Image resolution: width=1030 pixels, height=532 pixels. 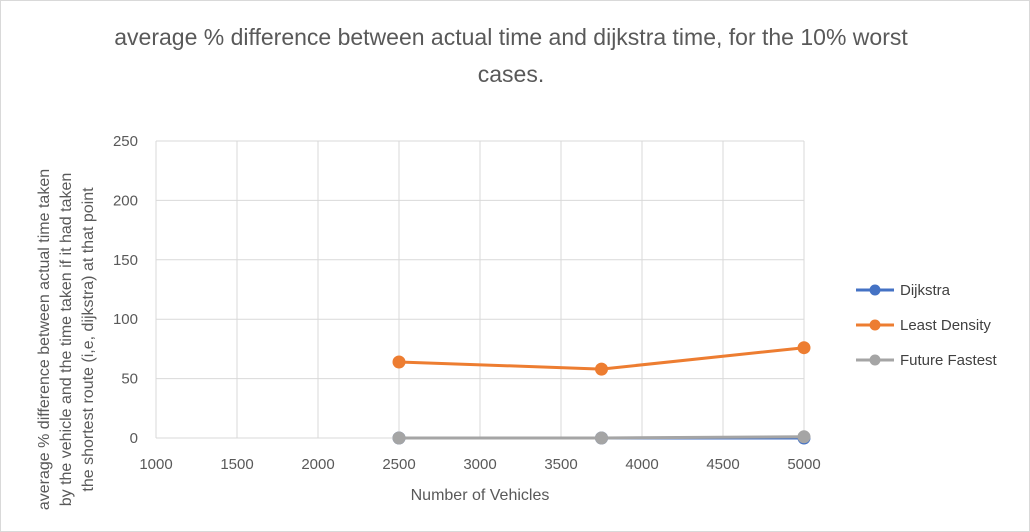 What do you see at coordinates (480, 495) in the screenshot?
I see `x-axis-label: Number of Vehicles` at bounding box center [480, 495].